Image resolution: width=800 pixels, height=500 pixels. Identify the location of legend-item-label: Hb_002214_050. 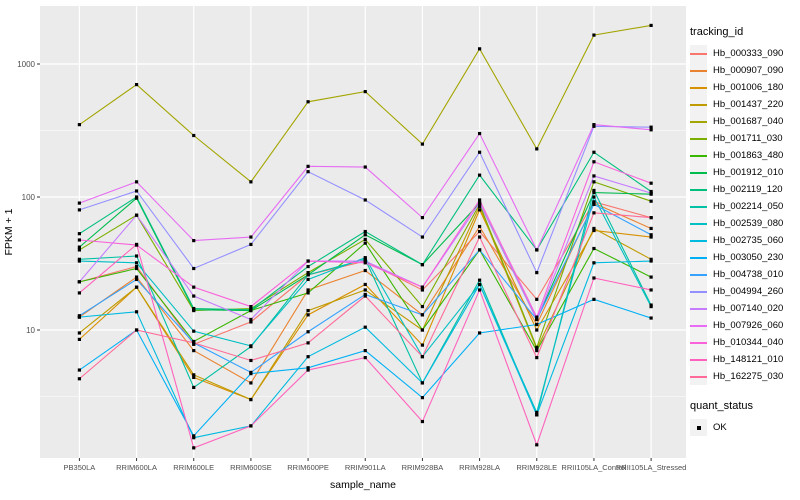
(748, 206).